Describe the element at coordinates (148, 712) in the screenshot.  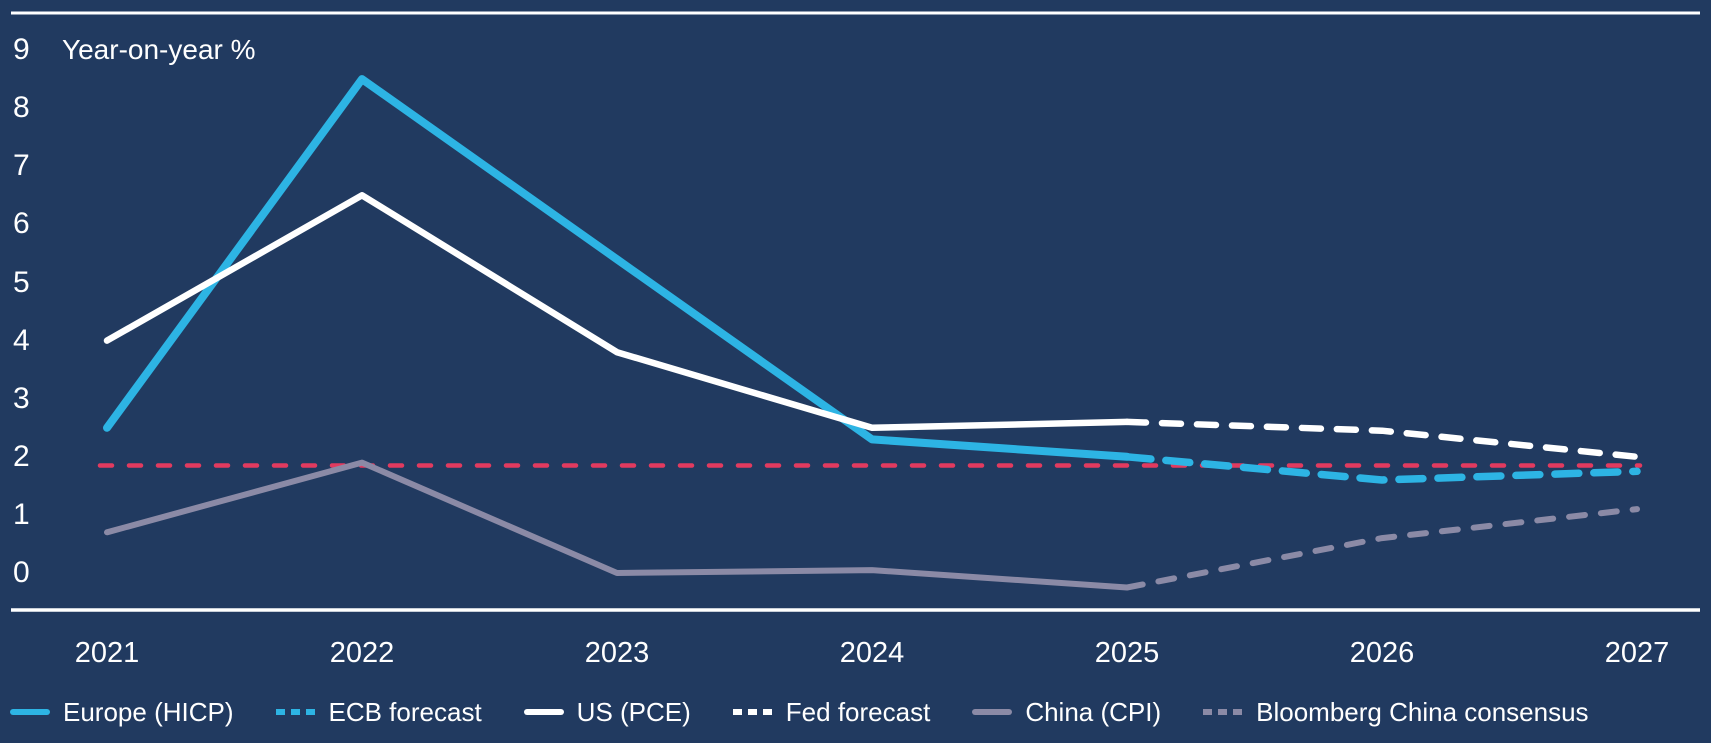
I see `legend-label: Europe (HICP)` at that location.